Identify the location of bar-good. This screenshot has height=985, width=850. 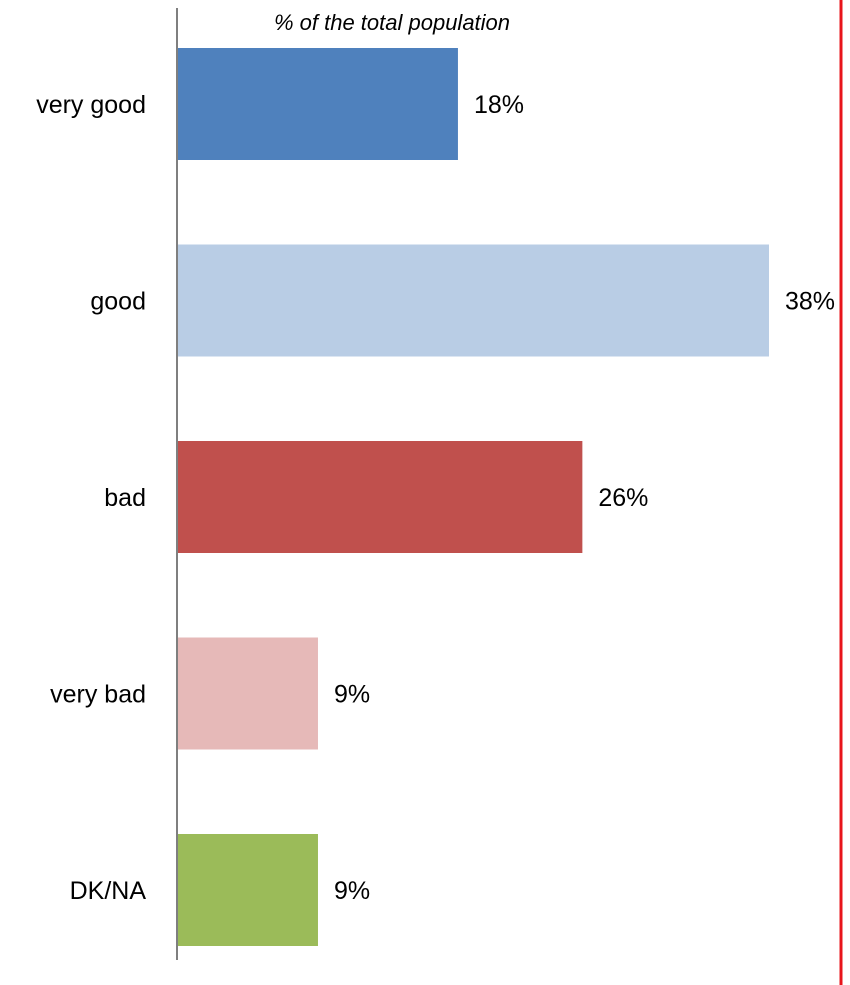
(473, 300).